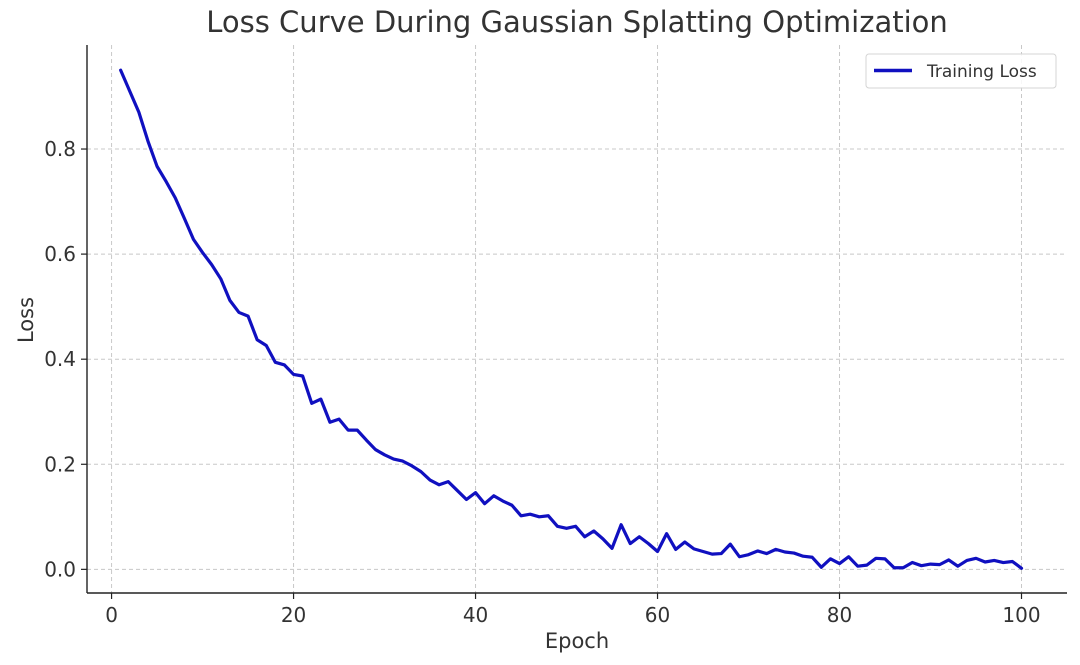 This screenshot has height=665, width=1080. Describe the element at coordinates (577, 641) in the screenshot. I see `x-axis-label: Epoch` at that location.